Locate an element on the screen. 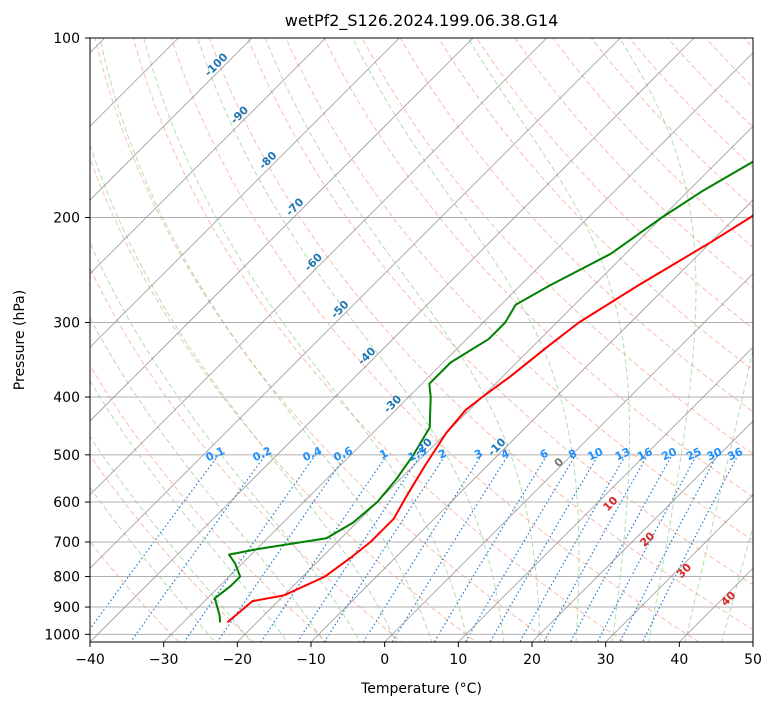  x-axis-label: Temperature (°C) is located at coordinates (421, 689).